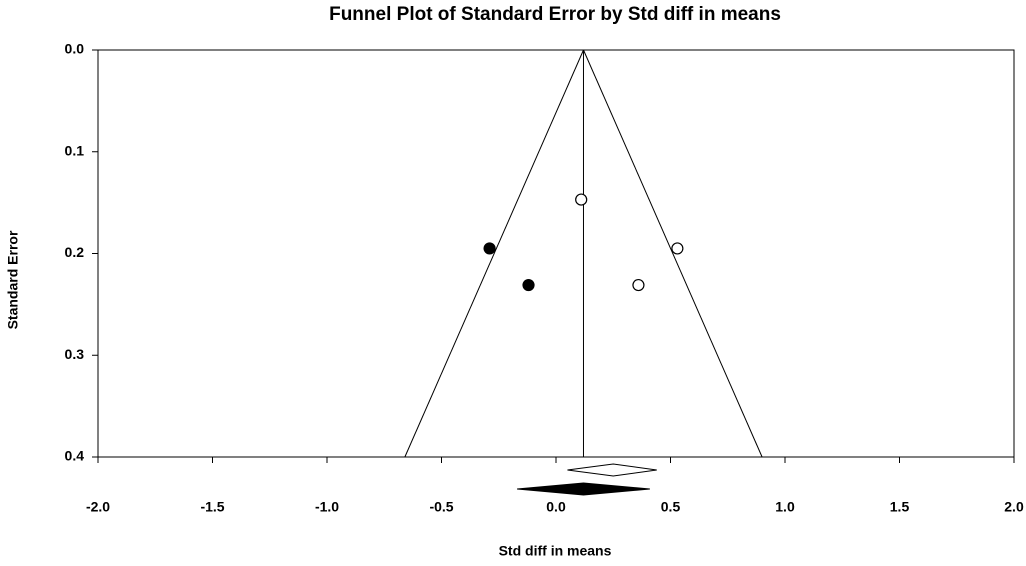 The width and height of the screenshot is (1026, 566). What do you see at coordinates (900, 507) in the screenshot?
I see `x-tick-label: 1.5` at bounding box center [900, 507].